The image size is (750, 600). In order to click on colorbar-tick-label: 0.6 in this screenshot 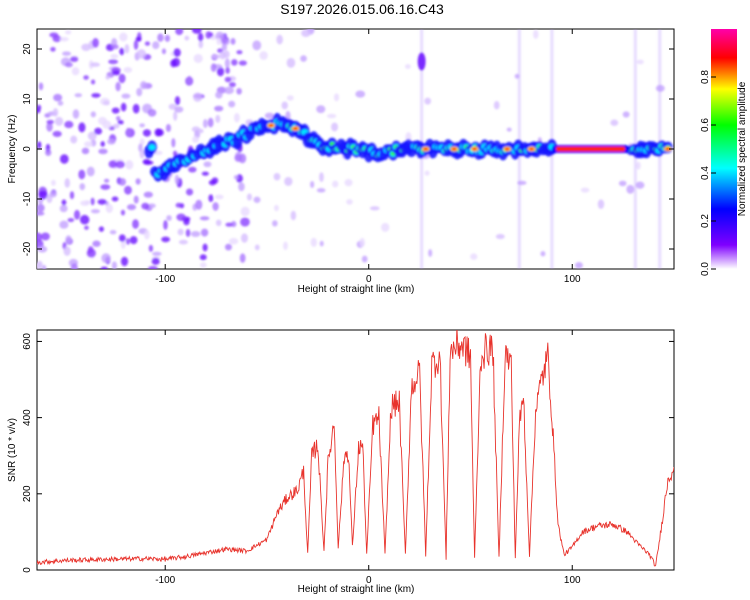, I will do `click(705, 125)`.